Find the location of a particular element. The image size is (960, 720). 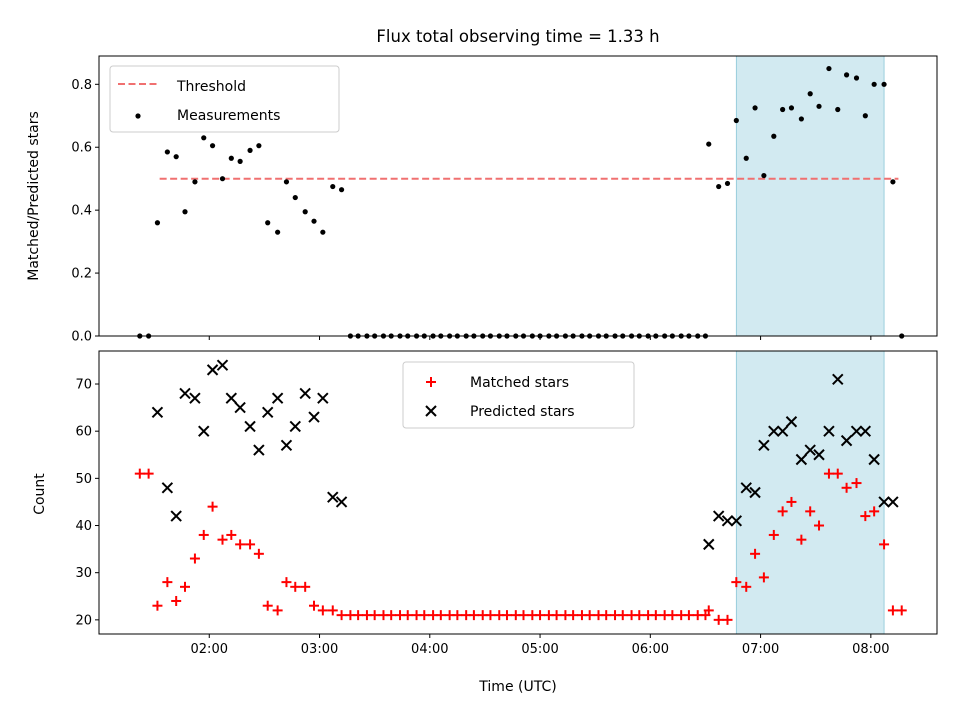

xtick-label: 06:00 is located at coordinates (650, 649).